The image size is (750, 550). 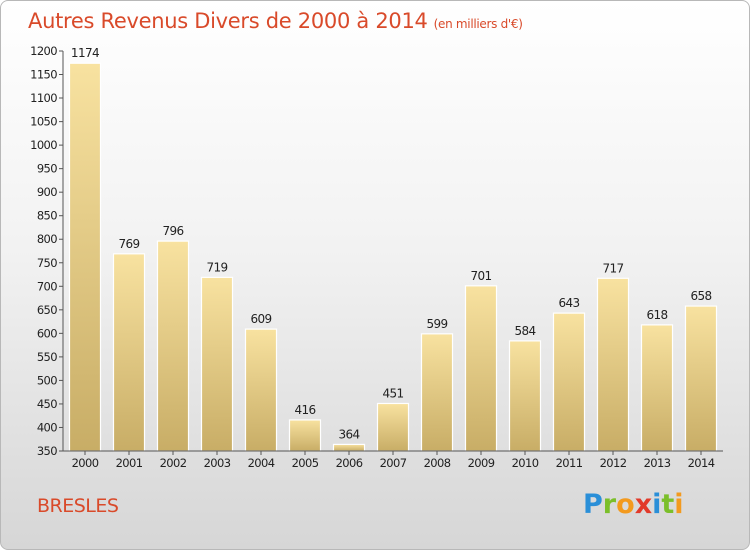 I want to click on x-tick-label: 2008, so click(x=437, y=463).